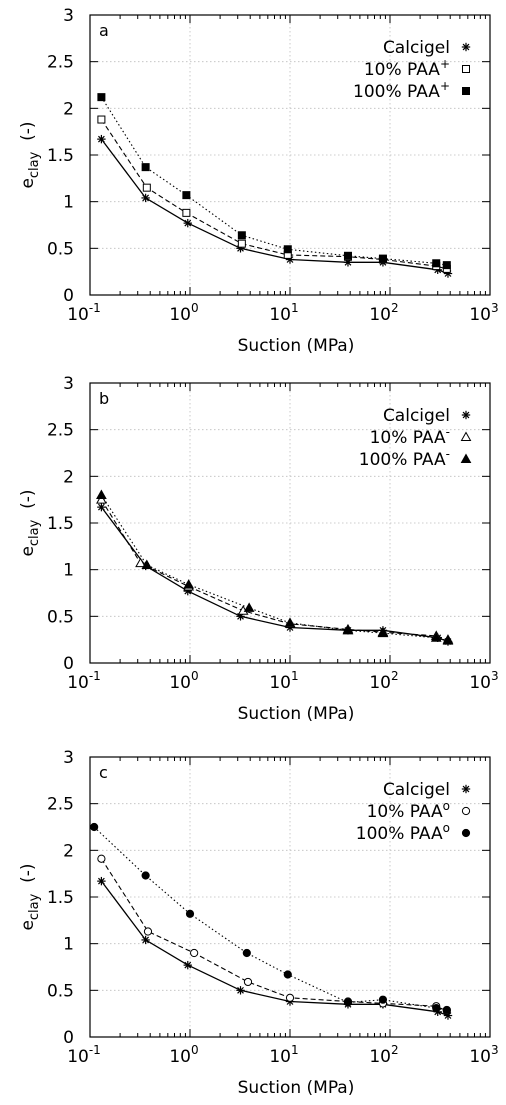  Describe the element at coordinates (403, 832) in the screenshot. I see `panel-c-legend-entry-2: 100% PAAo` at that location.